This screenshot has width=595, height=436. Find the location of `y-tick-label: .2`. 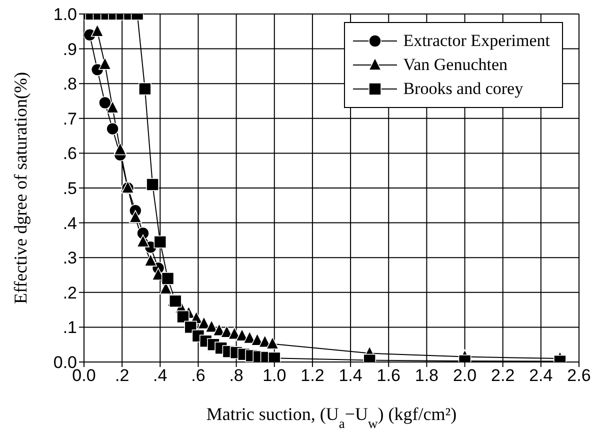

y-tick-label: .2 is located at coordinates (69, 292).